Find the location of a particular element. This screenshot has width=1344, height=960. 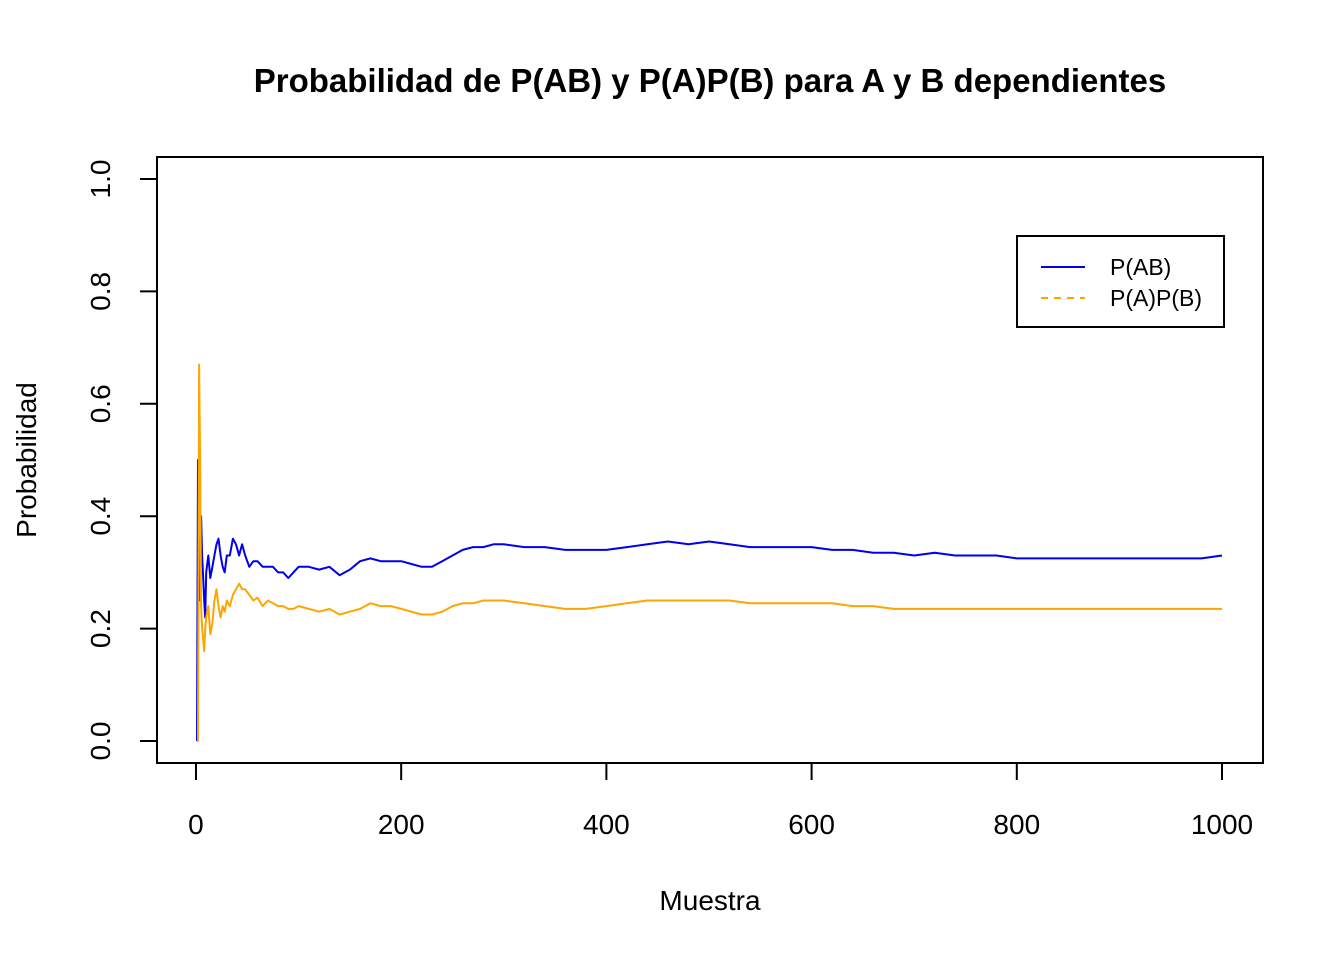

x-axis-label: Muestra is located at coordinates (710, 900).